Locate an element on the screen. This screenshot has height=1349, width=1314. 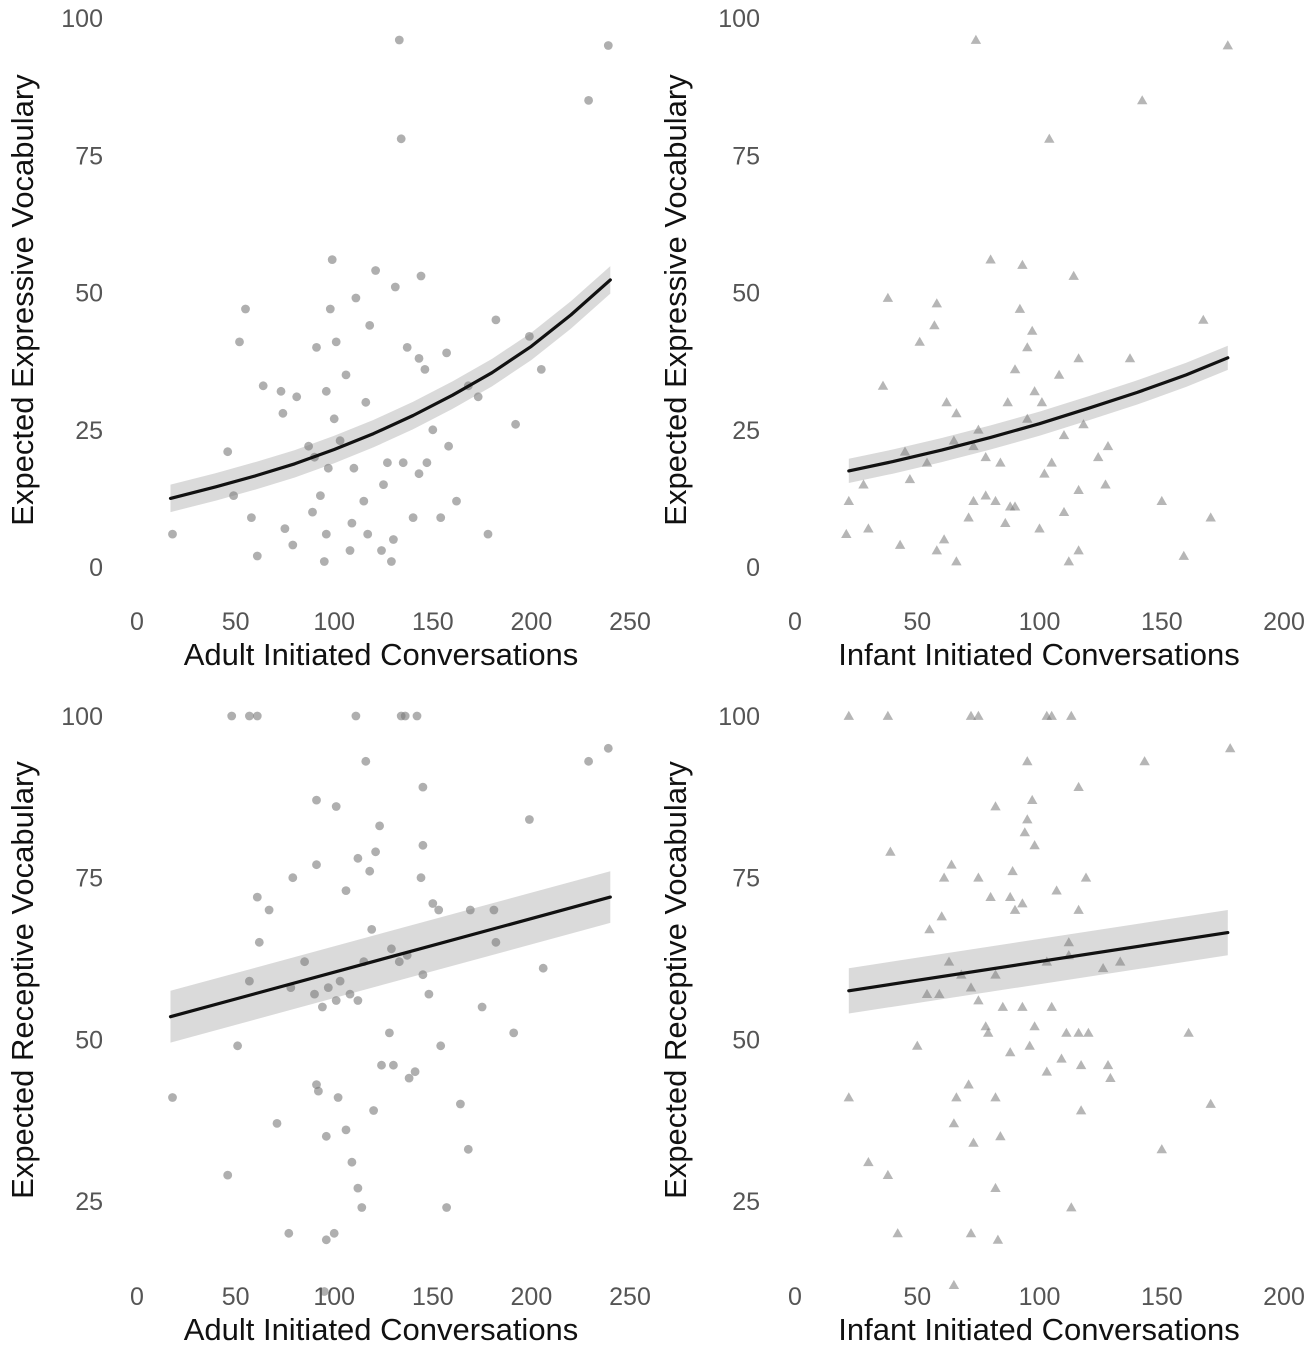
y-tick-label: 75 is located at coordinates (89, 879).